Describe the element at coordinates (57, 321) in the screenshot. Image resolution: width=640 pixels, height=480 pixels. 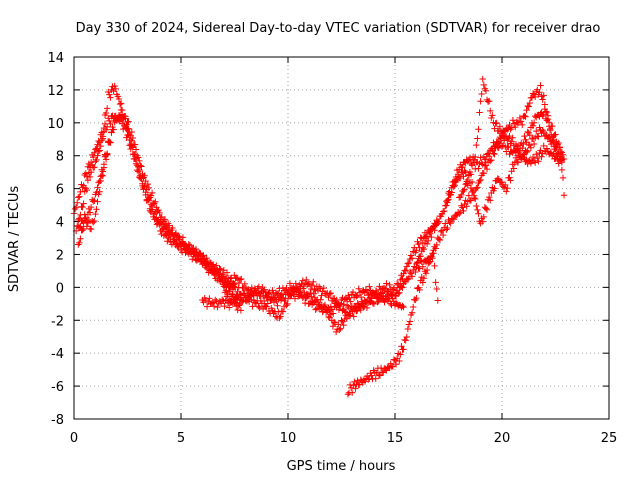
I see `y-tick-label: -2` at that location.